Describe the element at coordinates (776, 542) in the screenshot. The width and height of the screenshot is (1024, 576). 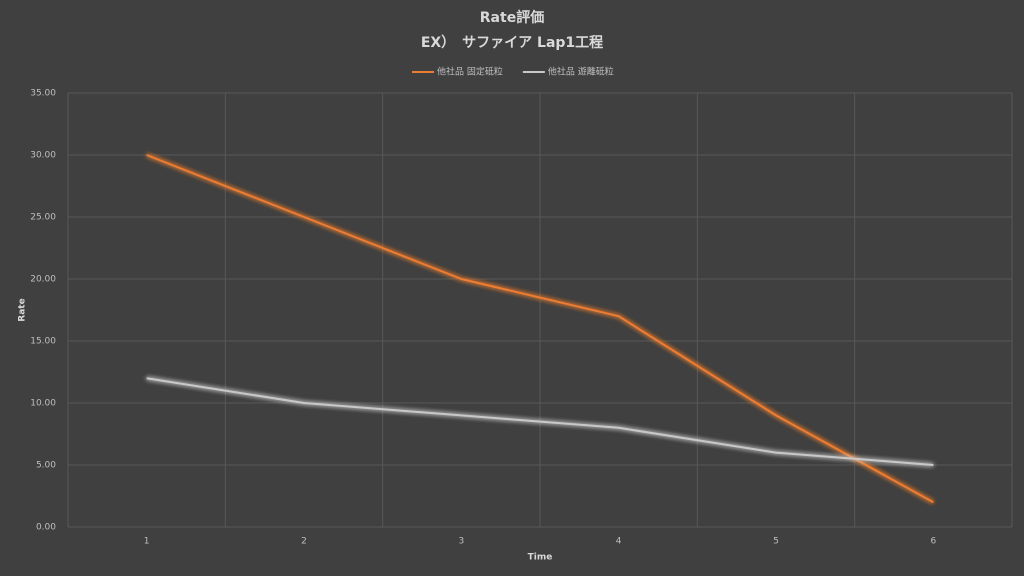
I see `x-tick-label: 5` at that location.